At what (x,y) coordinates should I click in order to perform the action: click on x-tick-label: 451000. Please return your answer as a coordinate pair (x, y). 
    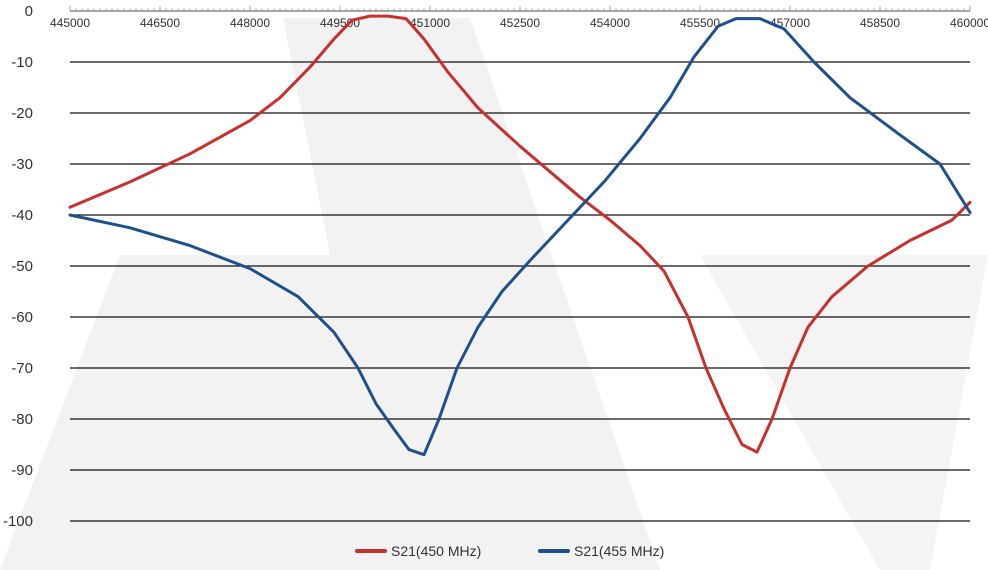
    Looking at the image, I should click on (430, 23).